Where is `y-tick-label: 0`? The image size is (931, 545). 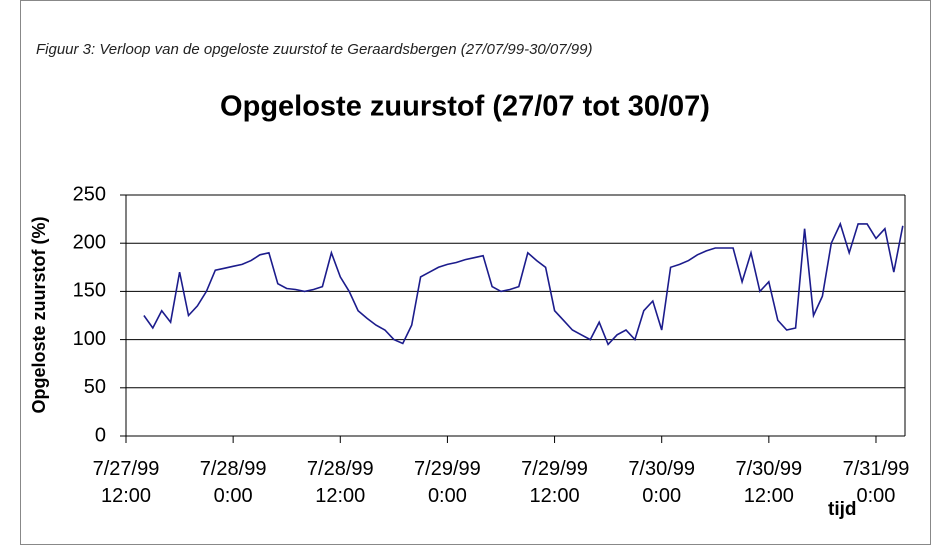 y-tick-label: 0 is located at coordinates (100, 435).